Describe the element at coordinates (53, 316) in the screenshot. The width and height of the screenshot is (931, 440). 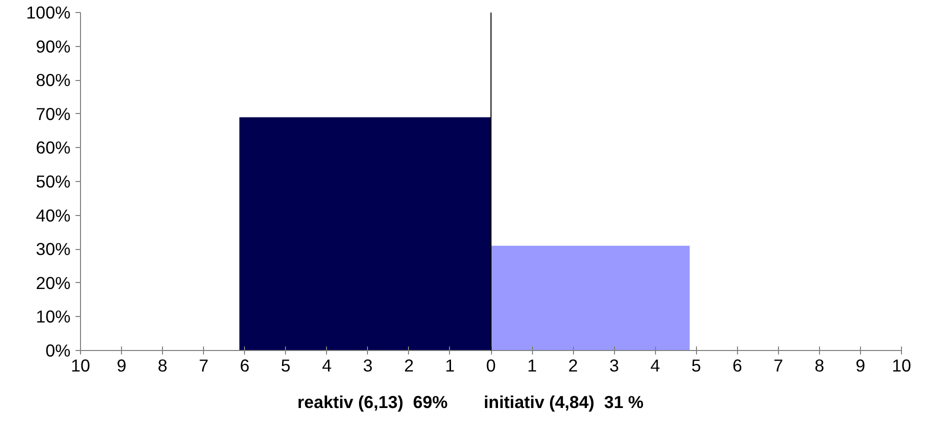
I see `y-tick-label: 10%` at that location.